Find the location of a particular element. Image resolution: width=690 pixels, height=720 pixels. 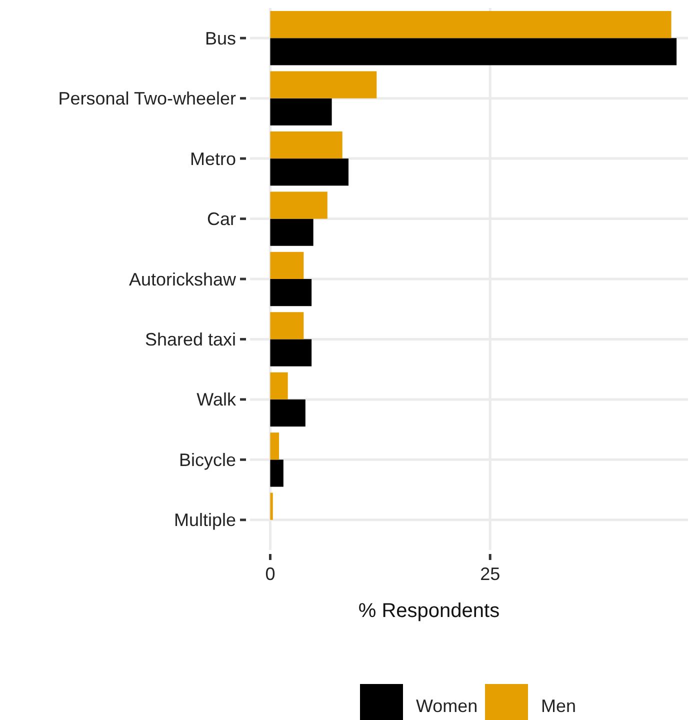

y-tick-label: Metro is located at coordinates (213, 158).